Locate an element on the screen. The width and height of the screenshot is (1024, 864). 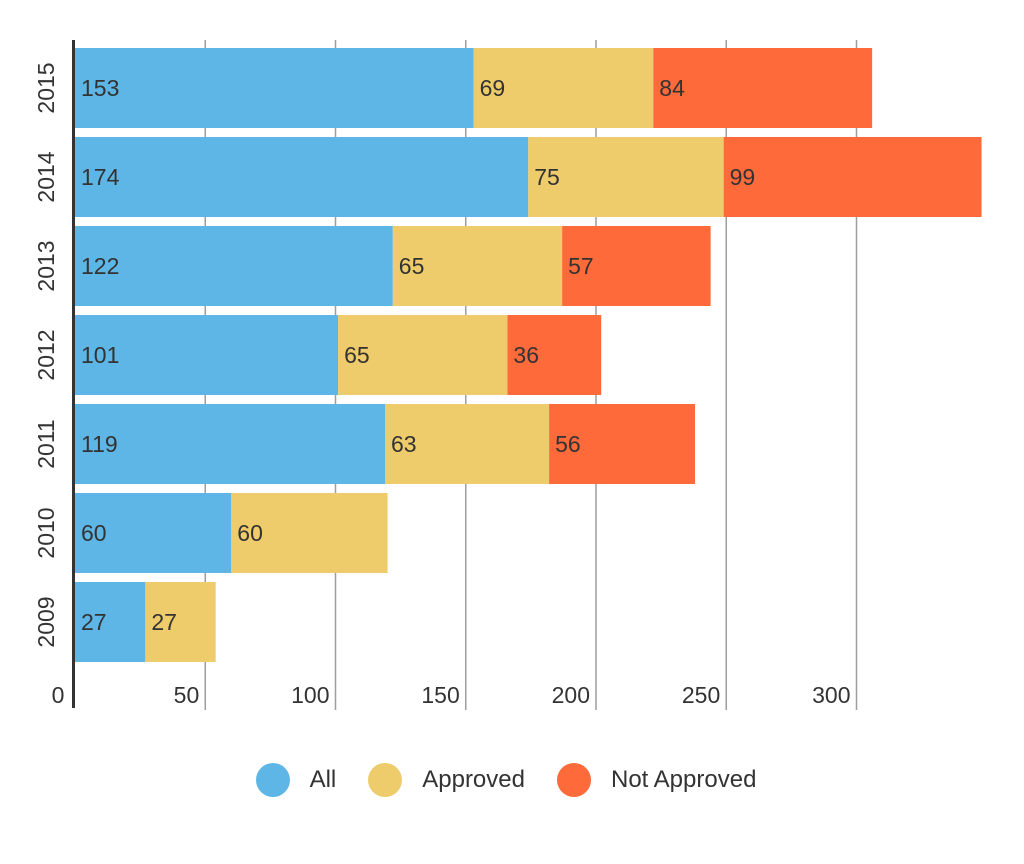
legend-swatch-all is located at coordinates (272, 780).